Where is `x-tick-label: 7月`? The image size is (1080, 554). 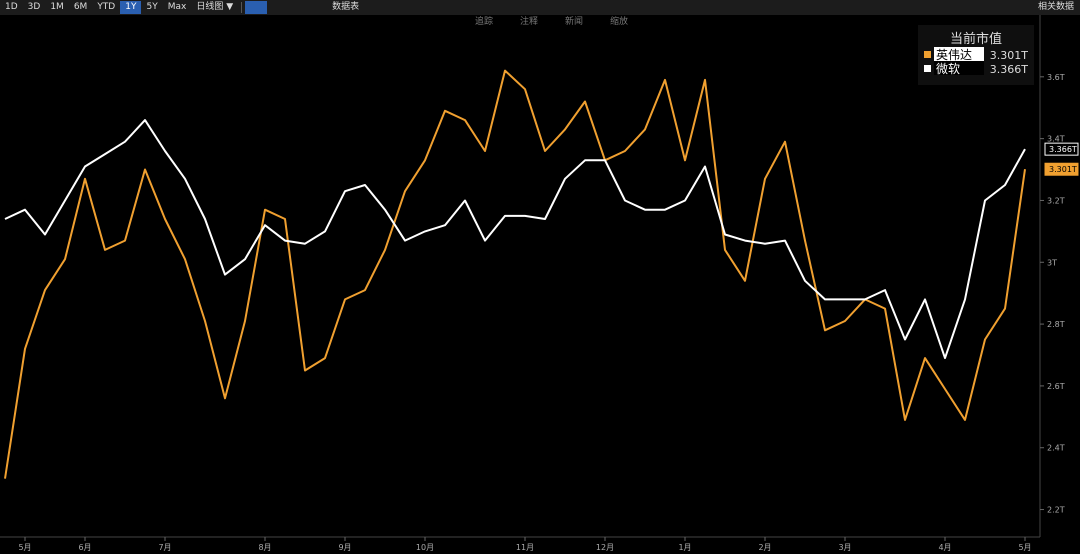 x-tick-label: 7月 is located at coordinates (164, 547).